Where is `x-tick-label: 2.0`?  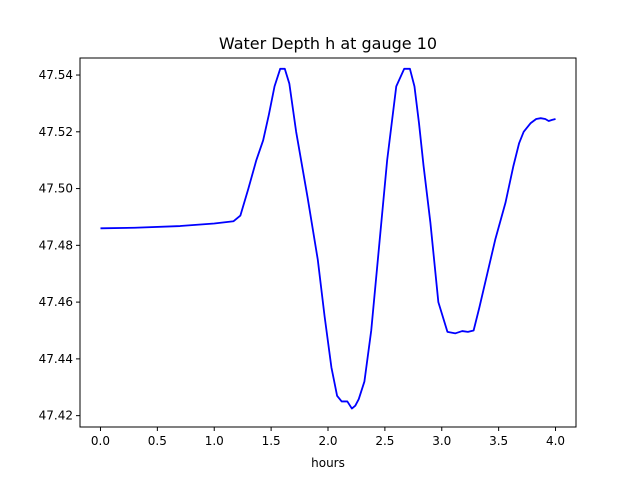
x-tick-label: 2.0 is located at coordinates (327, 441).